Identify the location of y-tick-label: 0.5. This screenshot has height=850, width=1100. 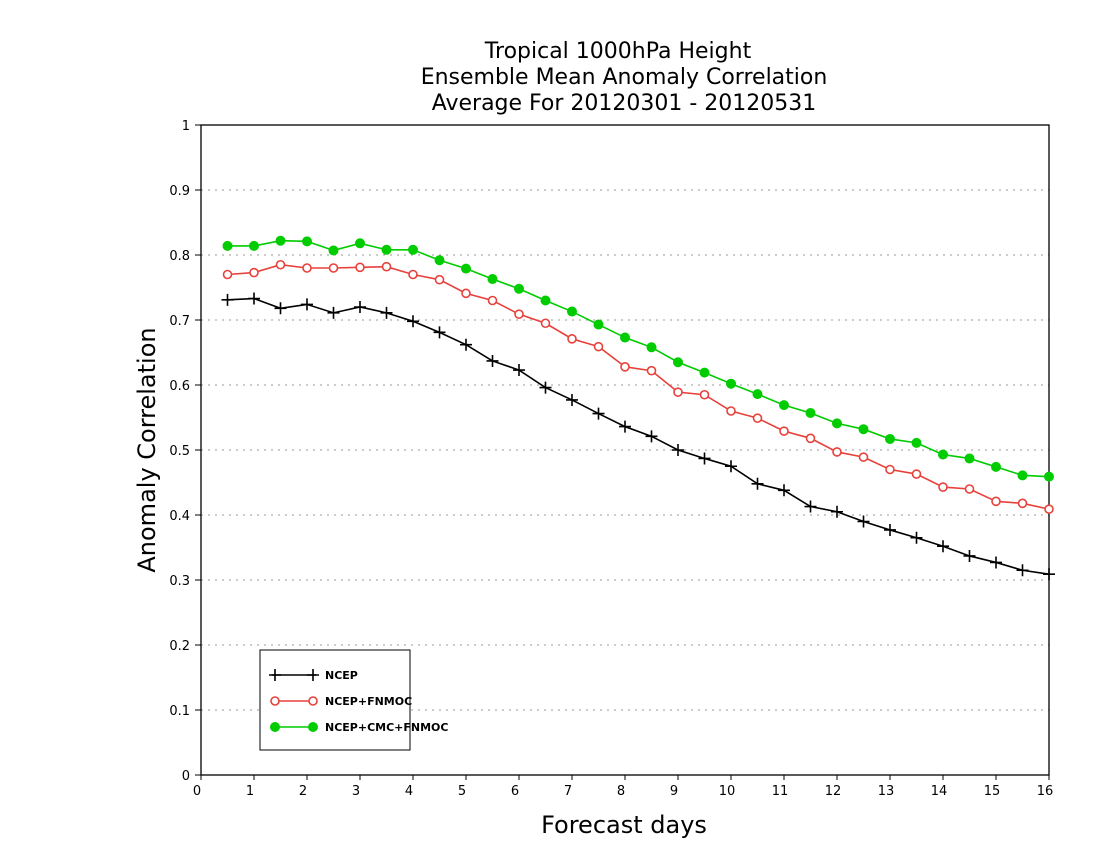
(179, 451).